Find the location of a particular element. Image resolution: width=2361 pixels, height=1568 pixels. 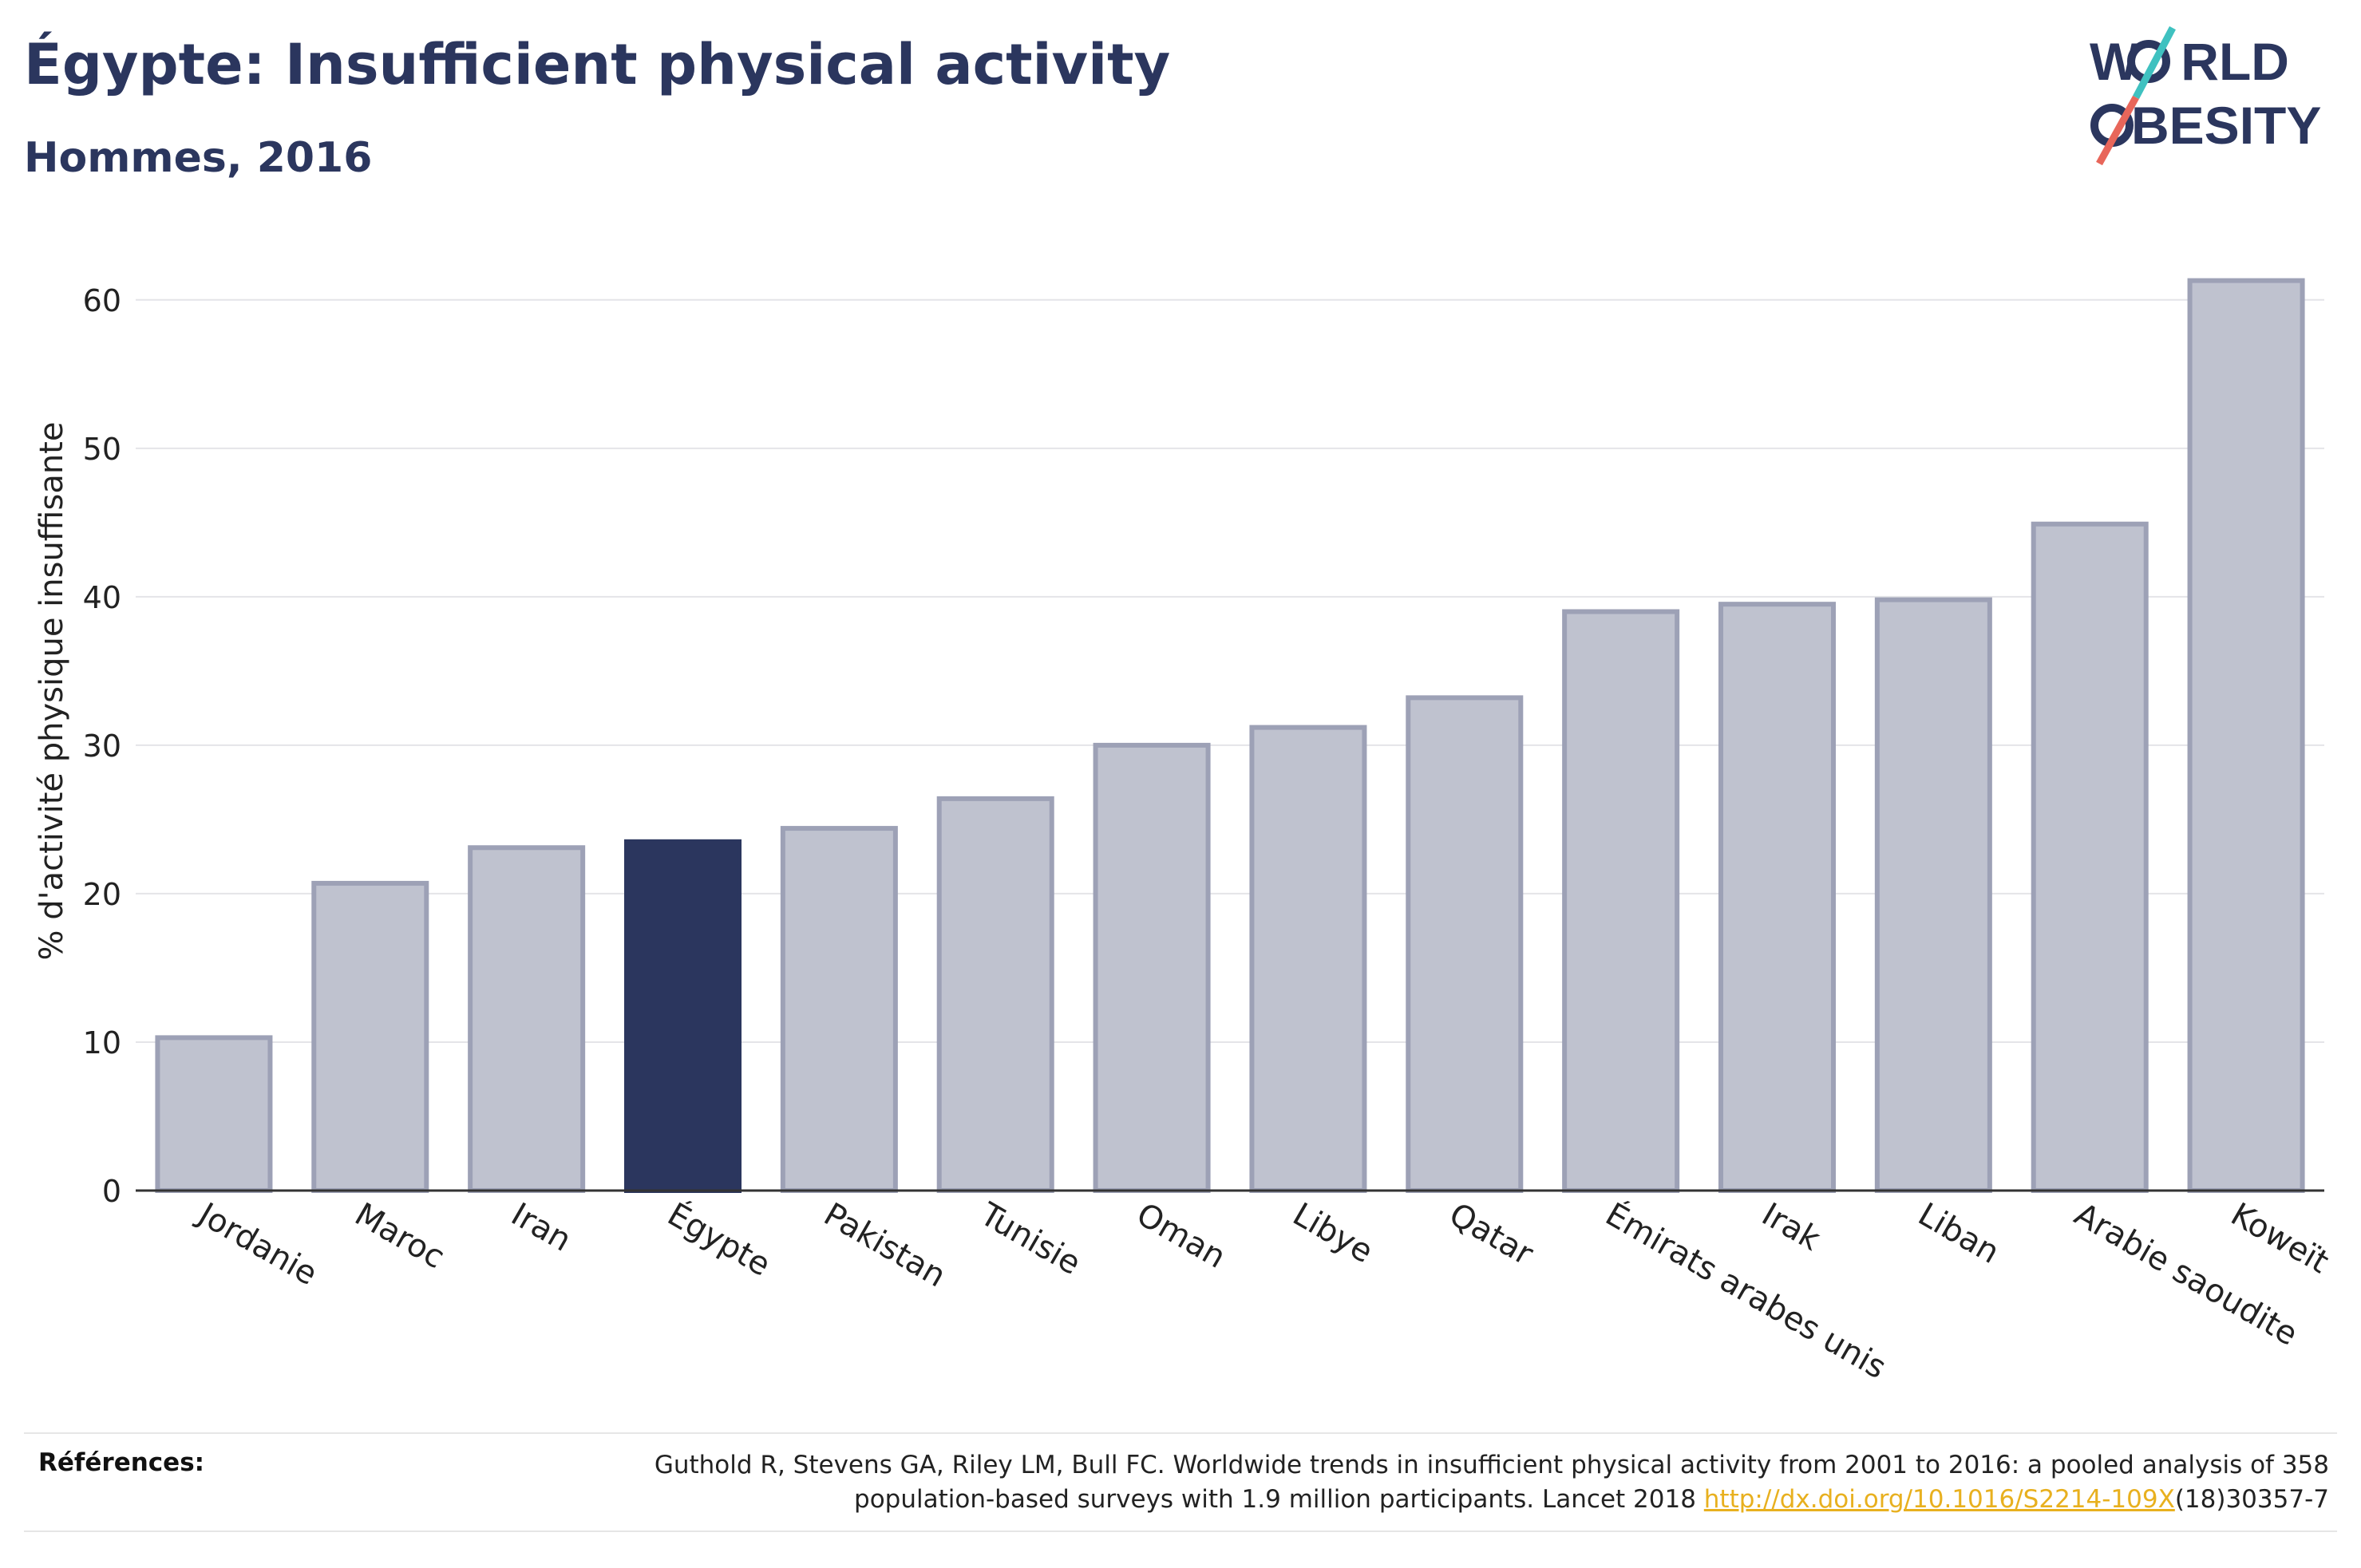

references-top-divider is located at coordinates (1180, 1433).